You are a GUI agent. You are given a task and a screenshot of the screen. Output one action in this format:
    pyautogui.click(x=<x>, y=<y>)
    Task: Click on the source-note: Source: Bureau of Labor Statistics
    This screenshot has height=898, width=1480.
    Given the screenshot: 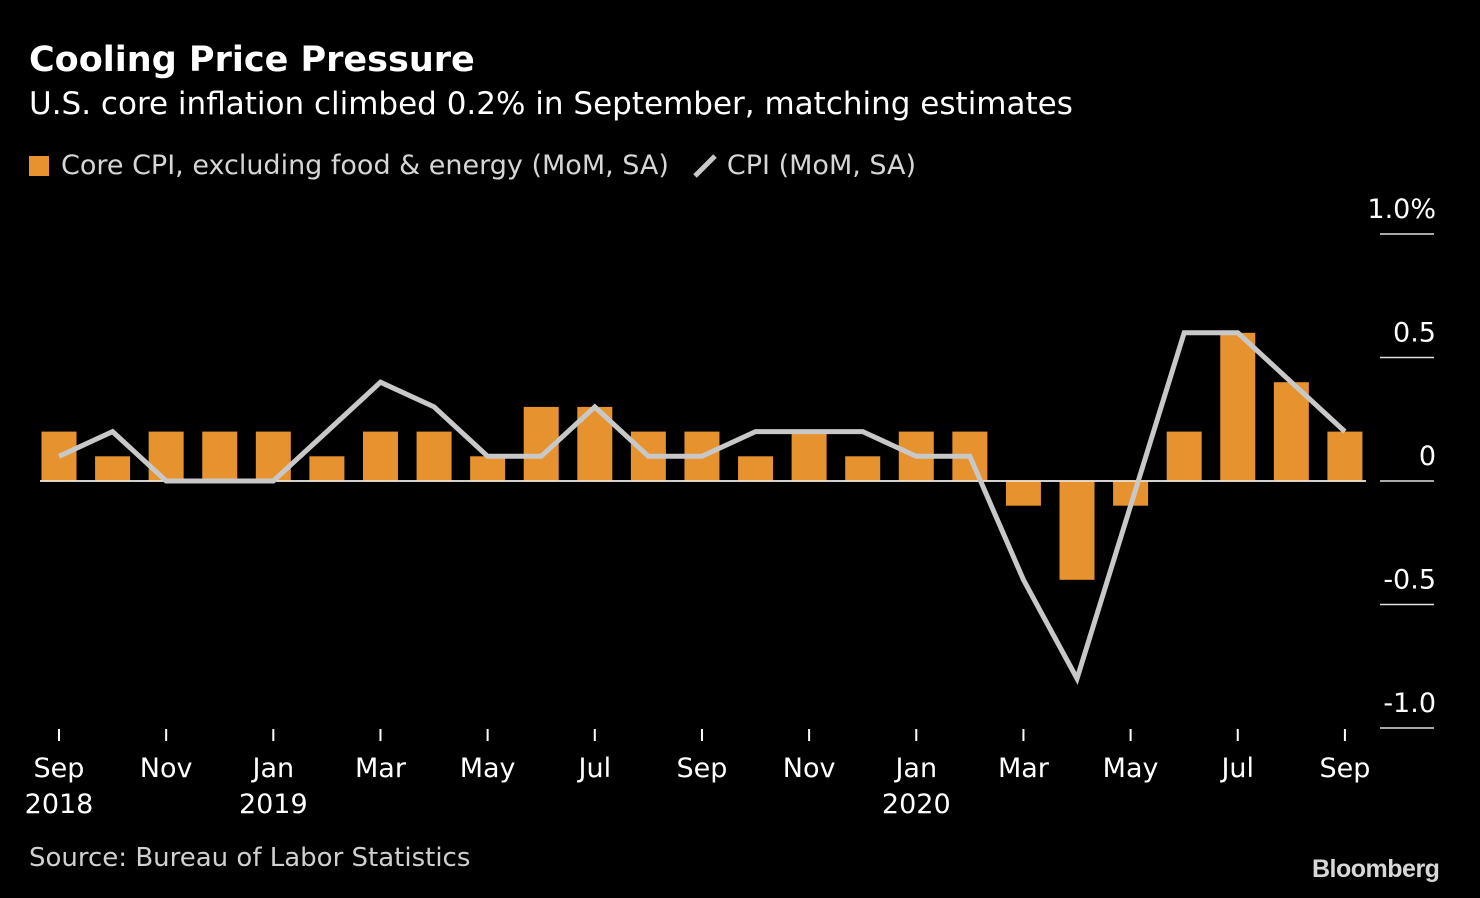 What is the action you would take?
    pyautogui.click(x=250, y=858)
    